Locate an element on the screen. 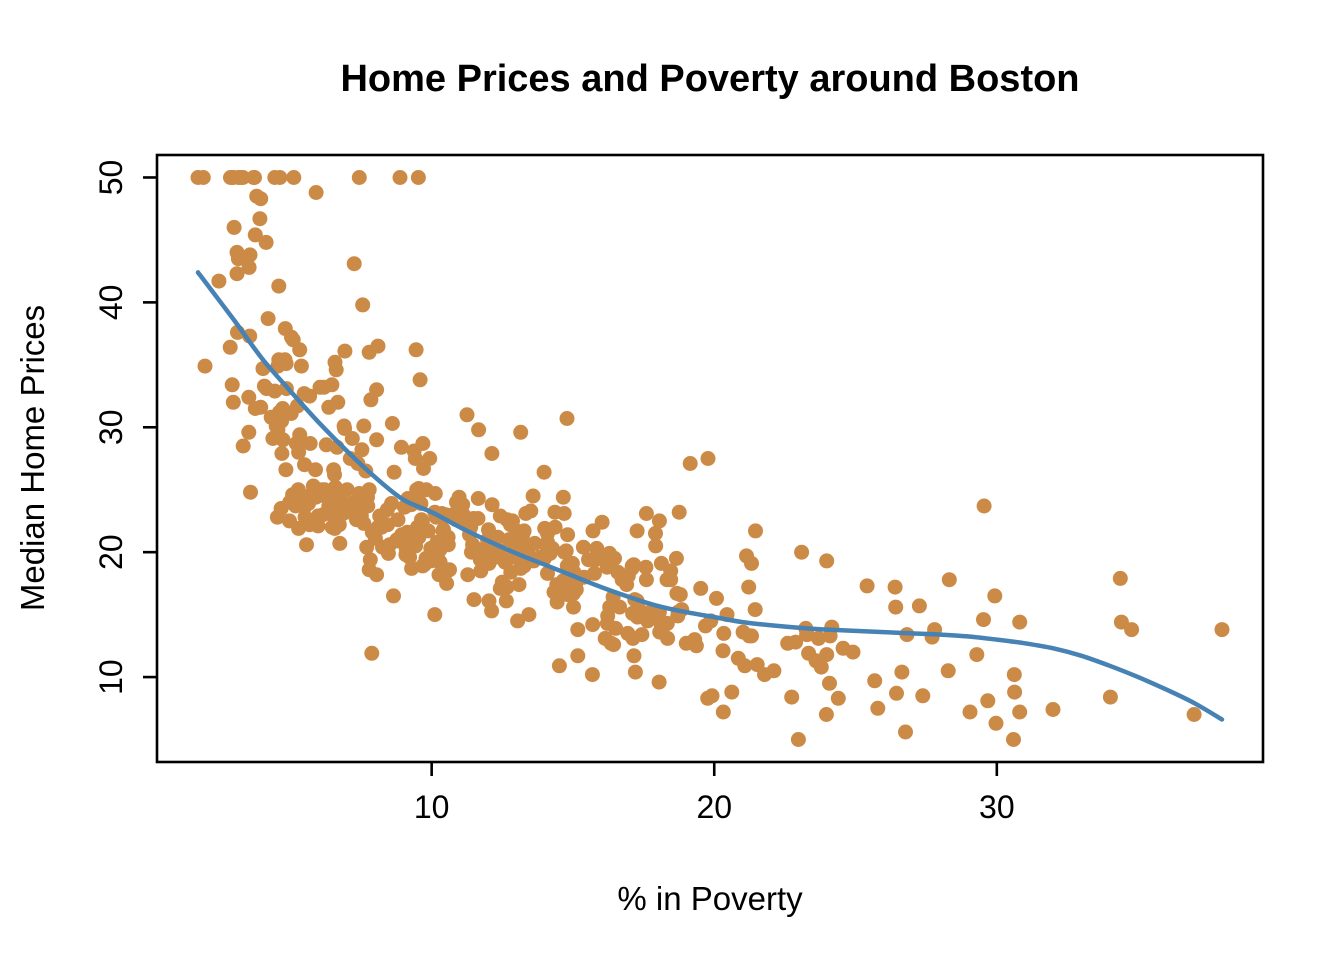 This screenshot has width=1344, height=960. x-axis: 10 20 30 is located at coordinates (714, 793).